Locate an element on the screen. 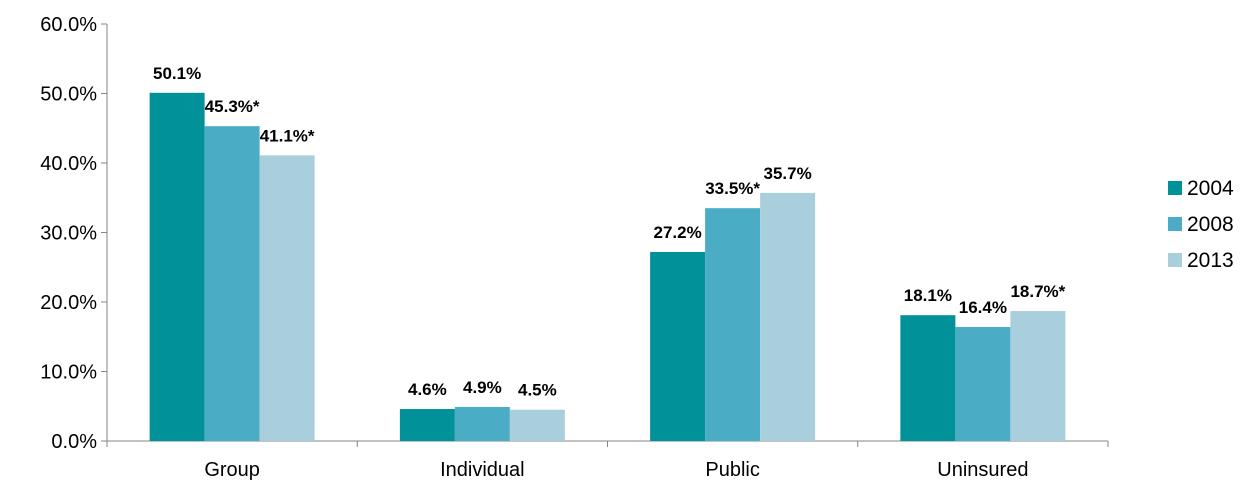  bar-individual-2008 is located at coordinates (482, 423).